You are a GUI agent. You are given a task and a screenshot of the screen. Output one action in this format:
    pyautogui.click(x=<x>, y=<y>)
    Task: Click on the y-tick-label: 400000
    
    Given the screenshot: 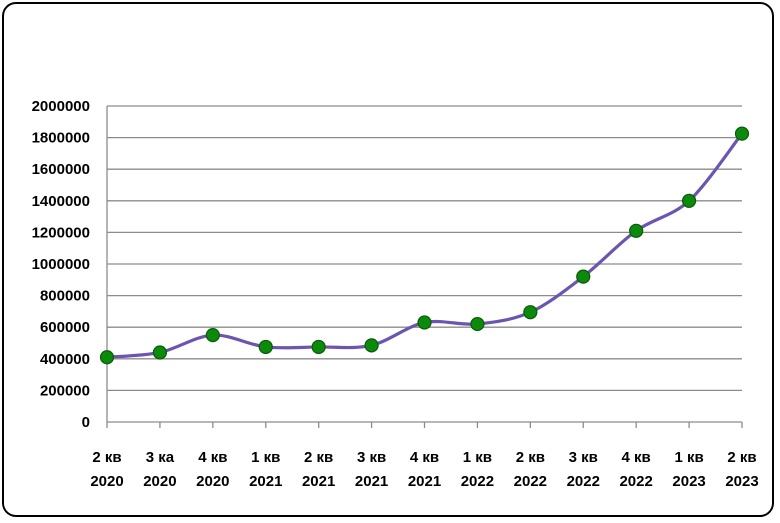 What is the action you would take?
    pyautogui.click(x=65, y=359)
    